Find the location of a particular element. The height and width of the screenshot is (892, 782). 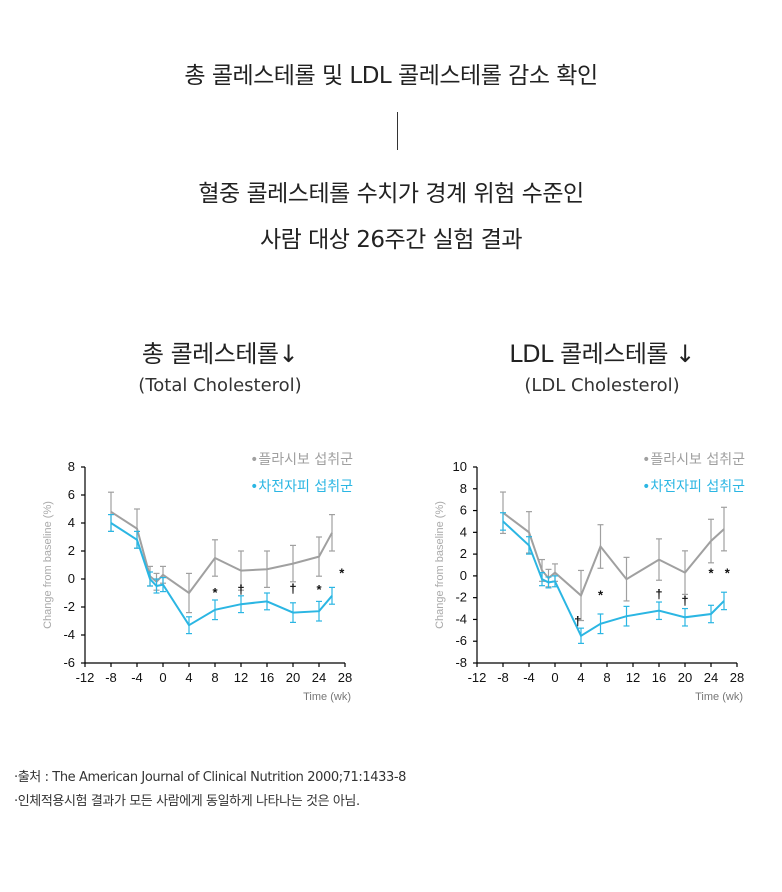

y-tick-label: -8 is located at coordinates (461, 662).